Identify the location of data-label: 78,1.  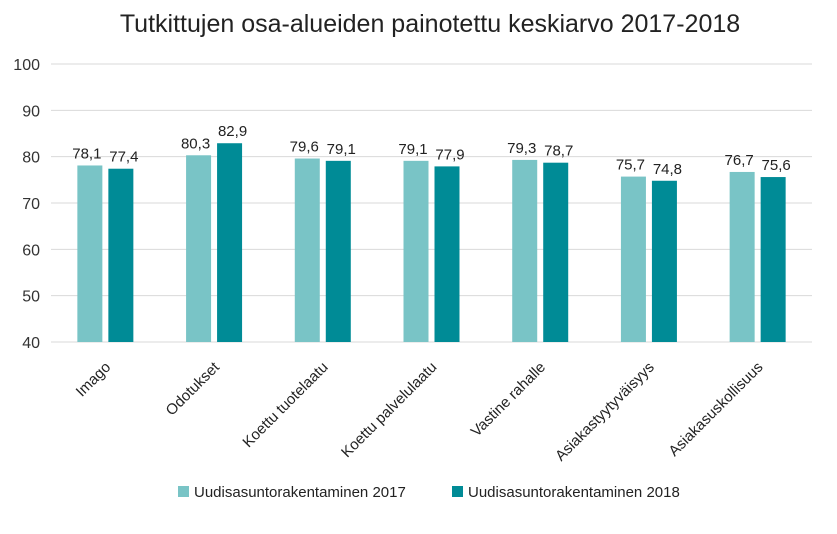
(86, 153).